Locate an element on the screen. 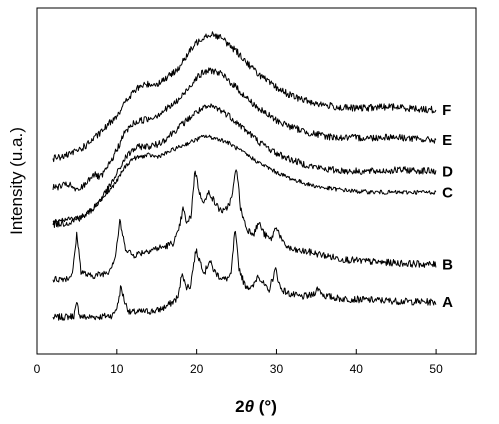  series-label-a: A is located at coordinates (447, 302).